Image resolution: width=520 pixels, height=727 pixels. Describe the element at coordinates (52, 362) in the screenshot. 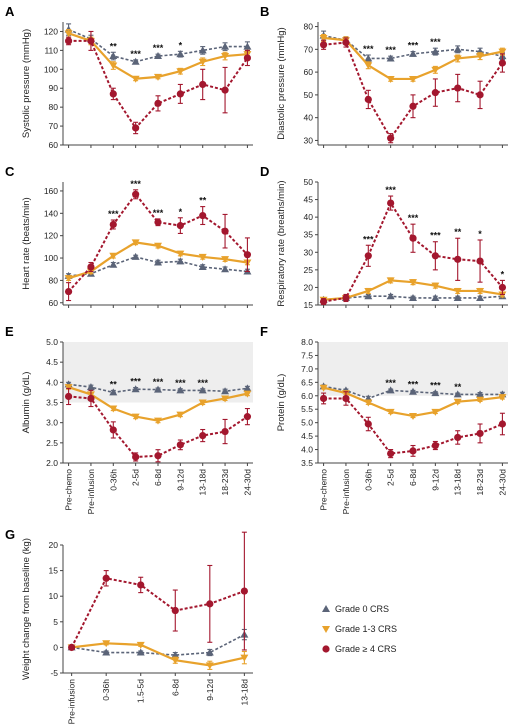

I see `y-tick-label: 4.5` at that location.